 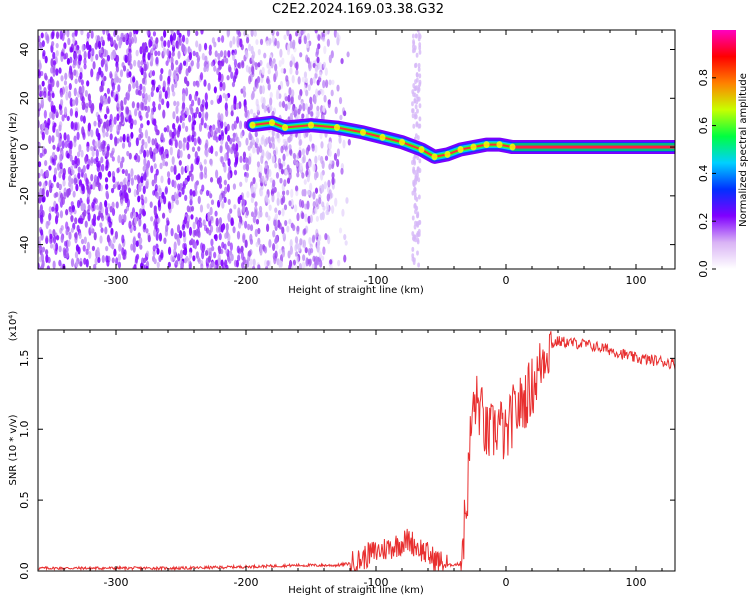 What do you see at coordinates (24, 429) in the screenshot?
I see `y-tick-label: 1.0` at bounding box center [24, 429].